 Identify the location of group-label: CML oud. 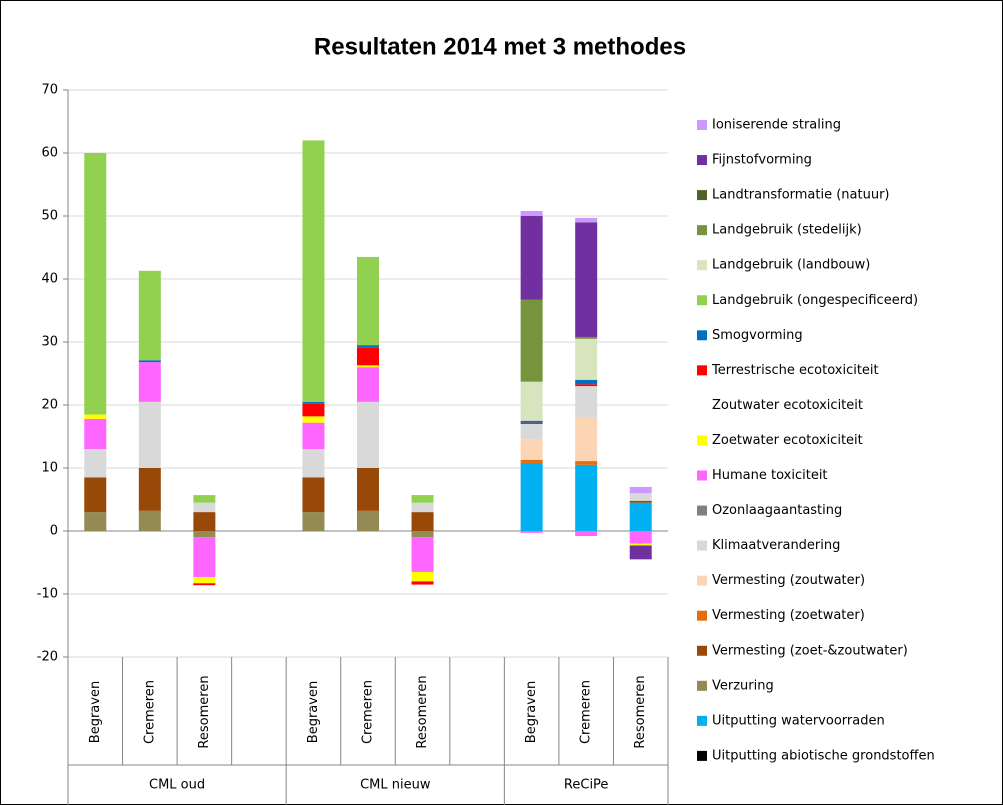
(177, 785).